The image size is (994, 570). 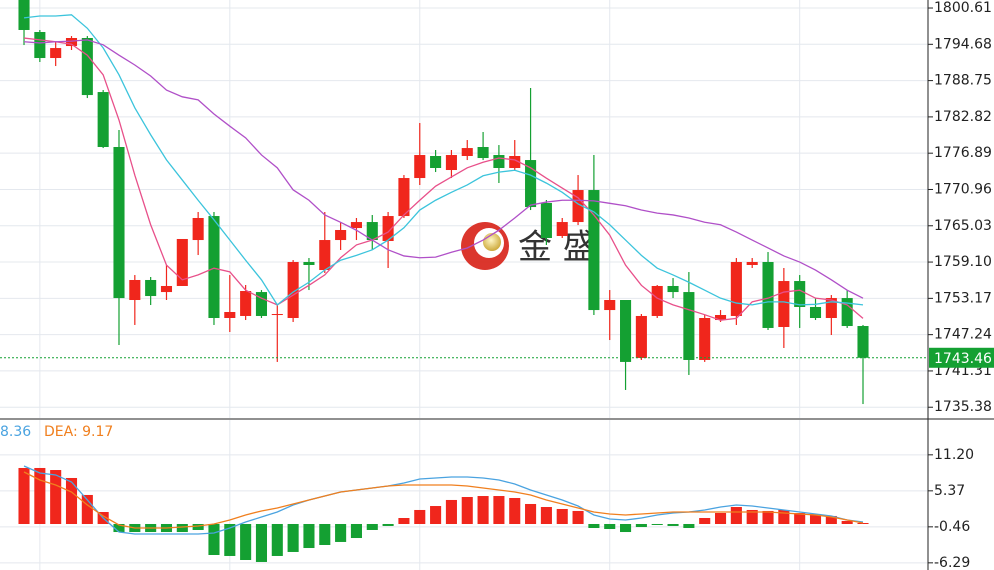 I want to click on logo-coin, so click(x=492, y=242).